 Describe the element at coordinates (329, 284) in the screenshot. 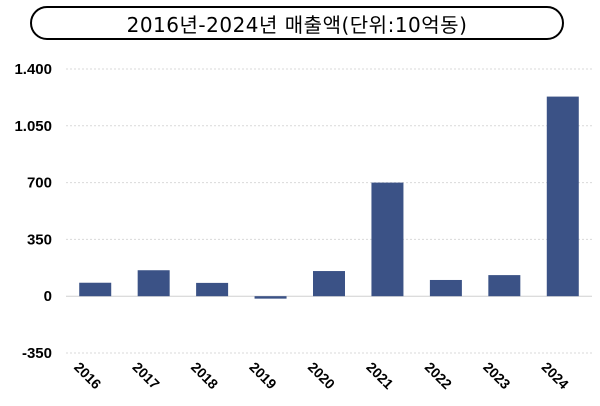

I see `bar-2020` at that location.